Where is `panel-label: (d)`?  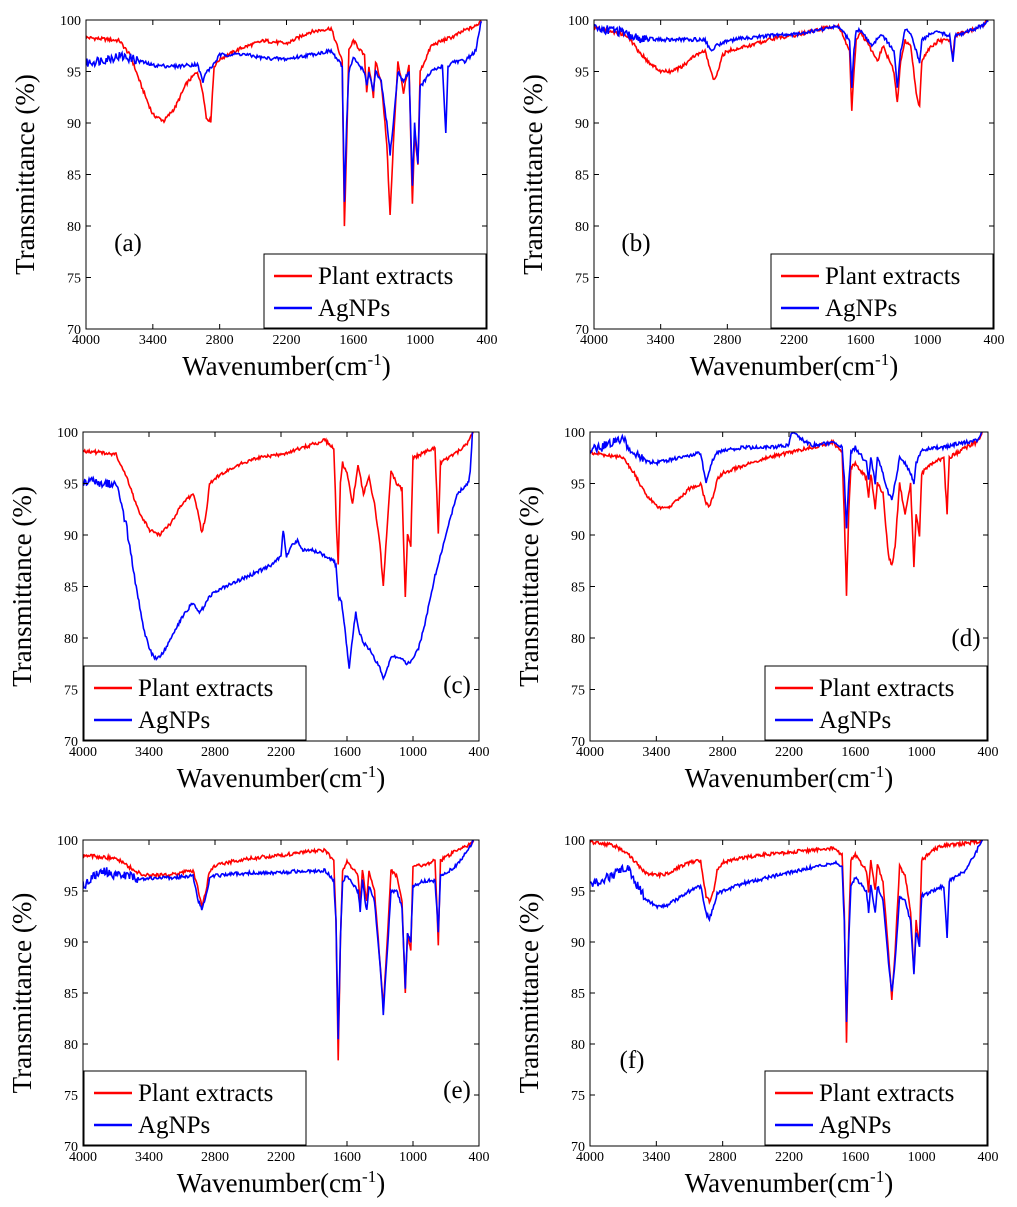 panel-label: (d) is located at coordinates (965, 638).